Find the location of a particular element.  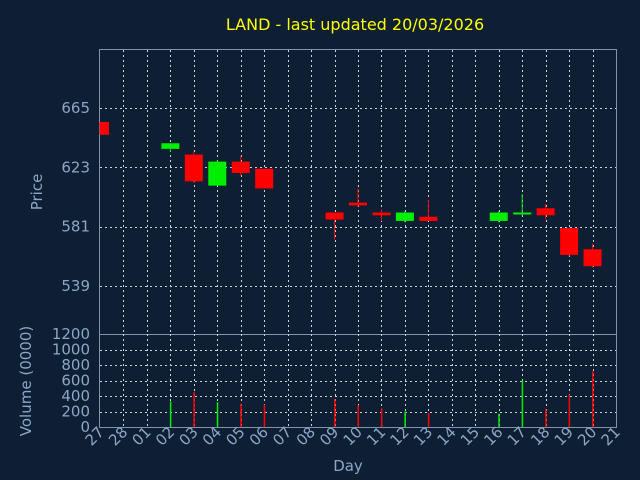

price-tick-label: 665 is located at coordinates (75, 108).